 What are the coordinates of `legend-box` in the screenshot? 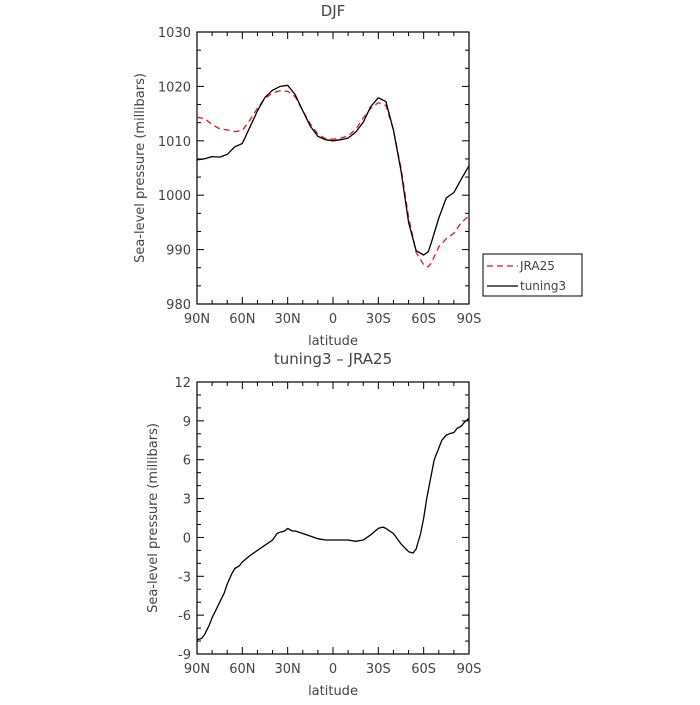 It's located at (532, 275).